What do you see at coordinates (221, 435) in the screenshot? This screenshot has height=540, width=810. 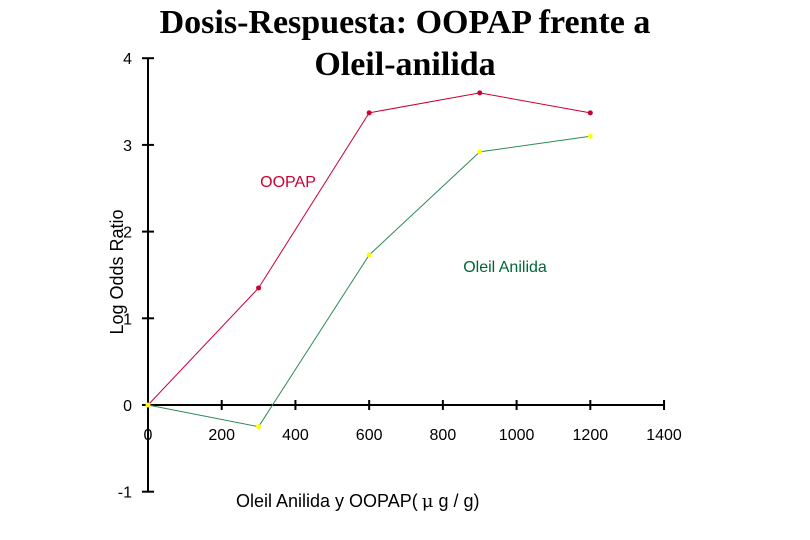 I see `x-tick-label-200: 200` at bounding box center [221, 435].